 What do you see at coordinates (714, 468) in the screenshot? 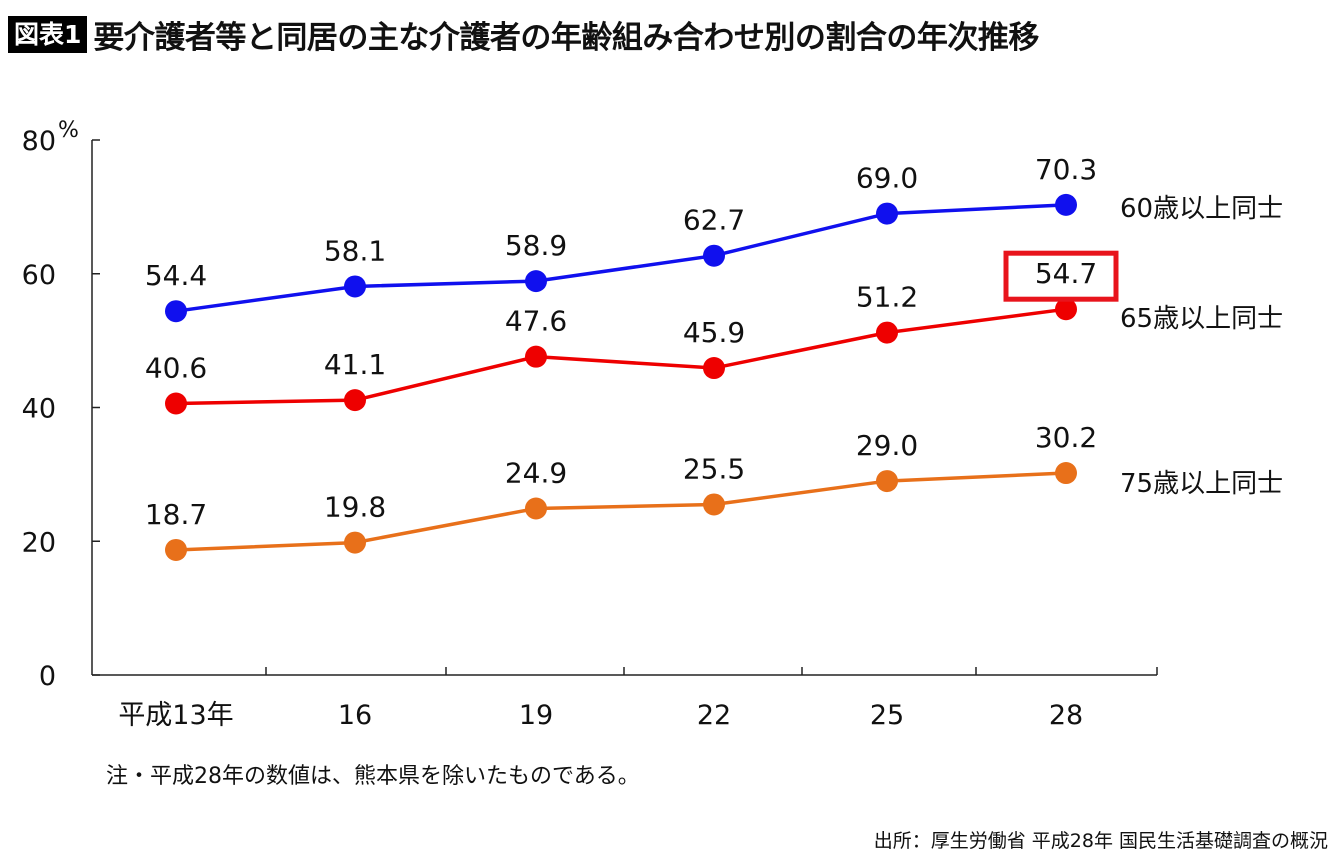
I see `data-label: 25.5` at bounding box center [714, 468].